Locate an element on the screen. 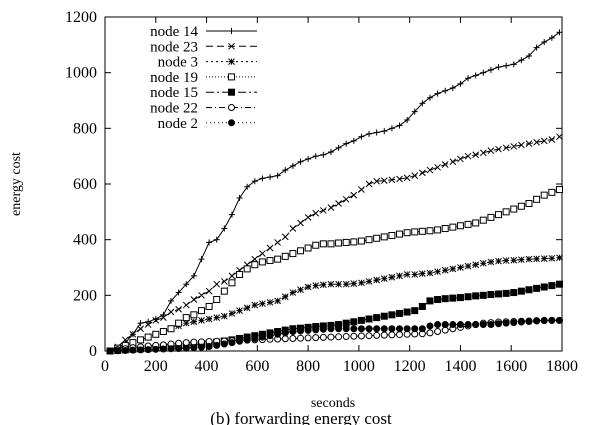 This screenshot has width=589, height=425. legend-label: node 19 is located at coordinates (174, 78).